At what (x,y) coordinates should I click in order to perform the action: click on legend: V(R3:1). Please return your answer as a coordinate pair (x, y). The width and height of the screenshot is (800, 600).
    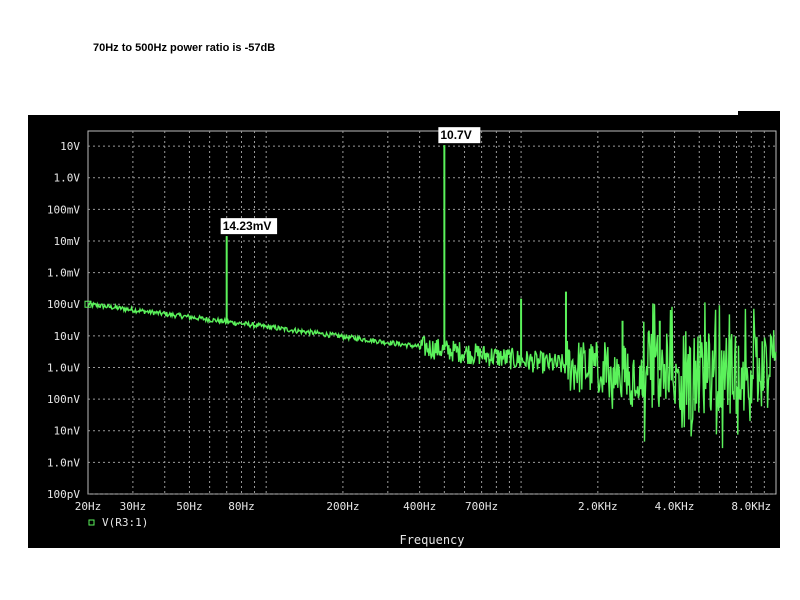
    Looking at the image, I should click on (118, 522).